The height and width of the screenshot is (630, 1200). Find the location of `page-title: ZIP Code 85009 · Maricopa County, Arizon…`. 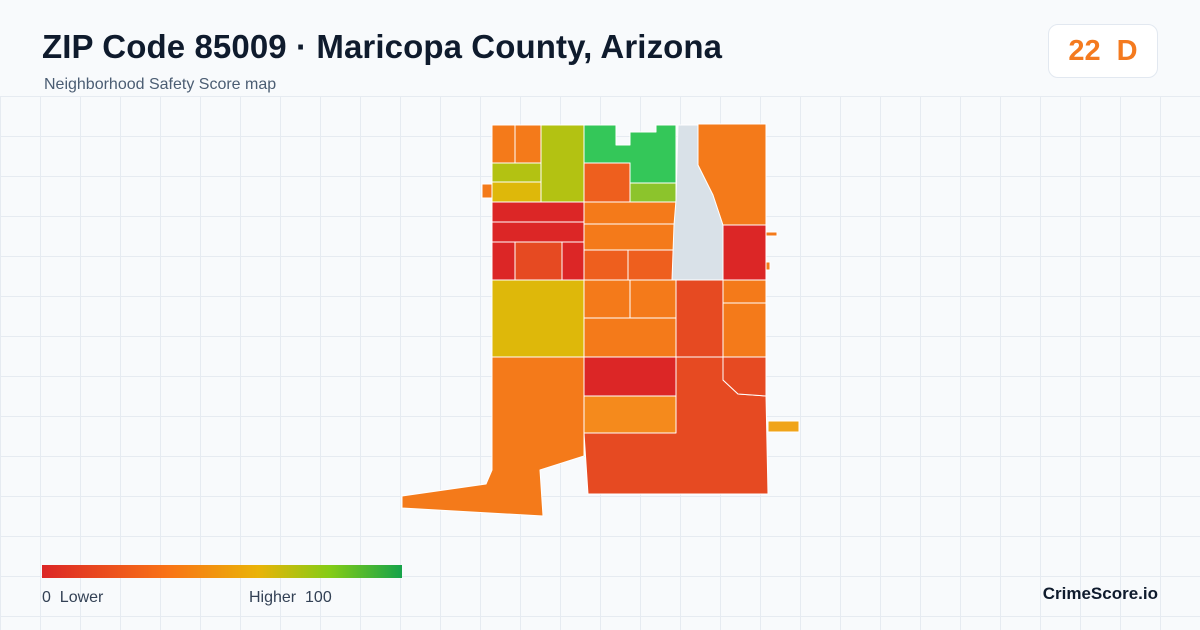

page-title: ZIP Code 85009 · Maricopa County, Arizon… is located at coordinates (382, 46).